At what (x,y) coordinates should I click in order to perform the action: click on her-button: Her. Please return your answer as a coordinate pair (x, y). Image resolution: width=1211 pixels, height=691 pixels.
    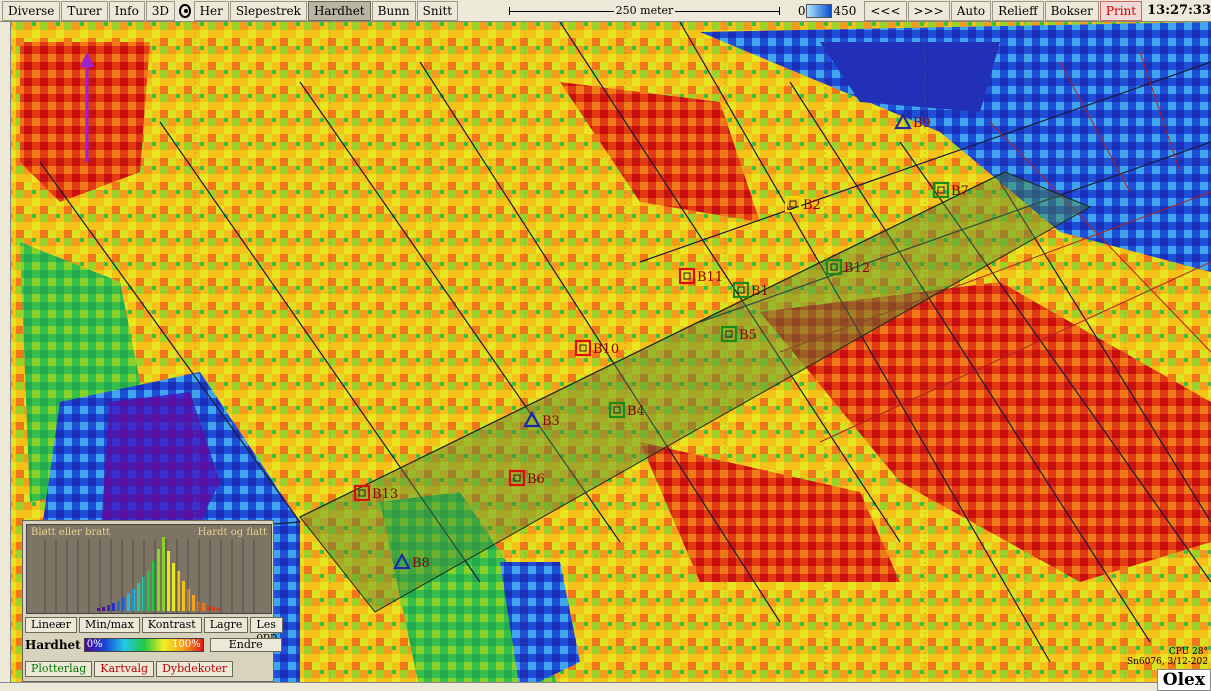
    Looking at the image, I should click on (211, 10).